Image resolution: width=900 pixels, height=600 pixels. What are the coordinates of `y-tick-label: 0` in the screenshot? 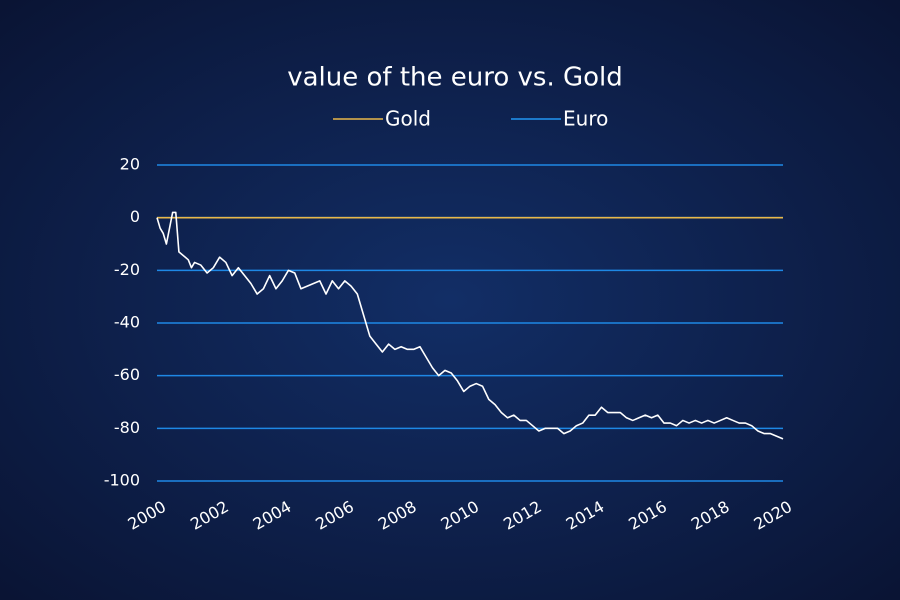 It's located at (135, 216).